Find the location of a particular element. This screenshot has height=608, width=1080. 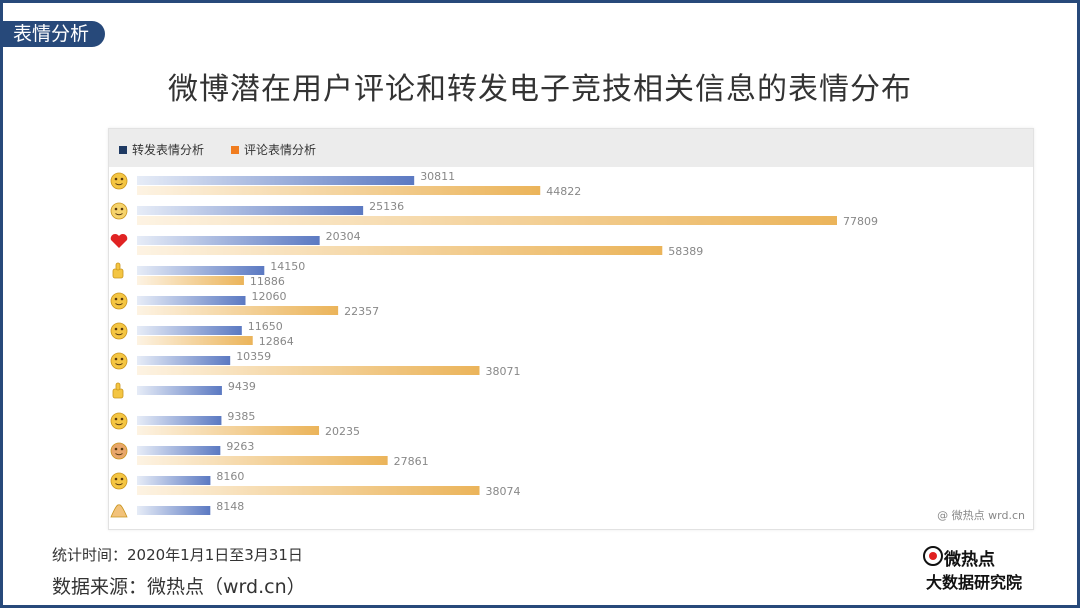

label-comment: 77809 is located at coordinates (860, 221).